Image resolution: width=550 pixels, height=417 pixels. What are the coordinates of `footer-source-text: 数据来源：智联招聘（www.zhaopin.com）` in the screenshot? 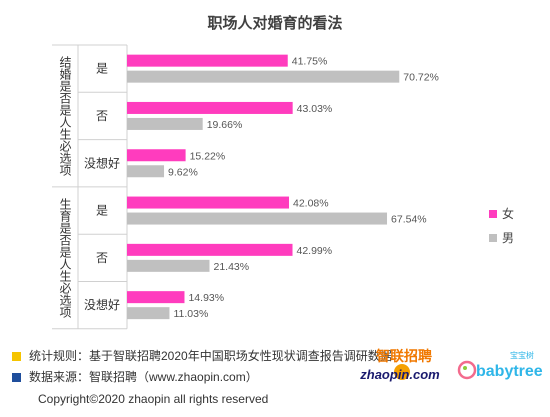 It's located at (143, 377).